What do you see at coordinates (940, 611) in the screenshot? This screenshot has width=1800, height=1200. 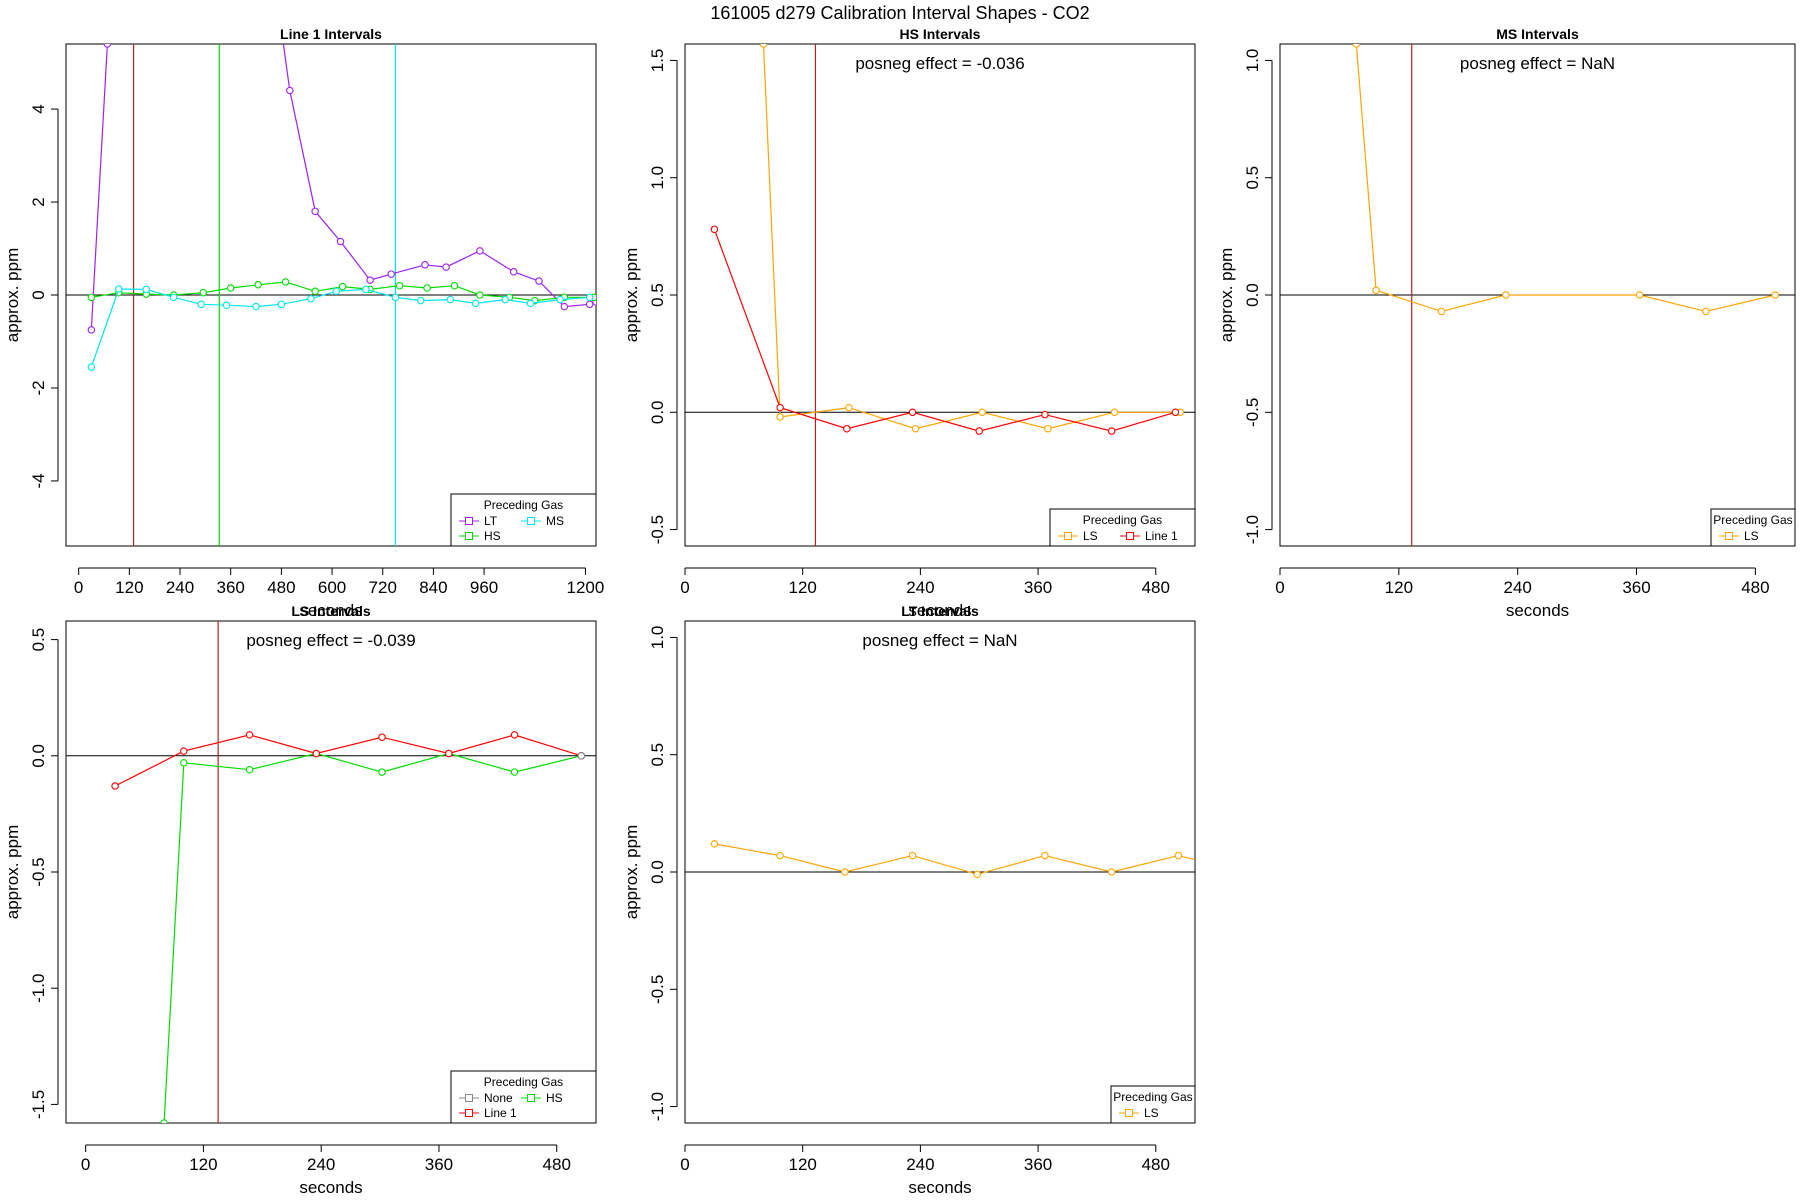 I see `panel-title: LT Intervals` at bounding box center [940, 611].